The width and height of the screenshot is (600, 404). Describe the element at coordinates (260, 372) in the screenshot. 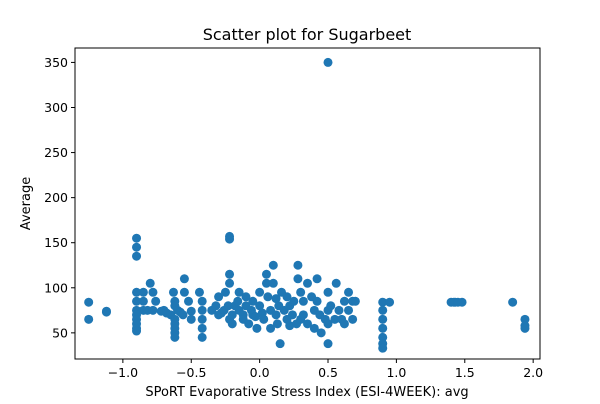

I see `x-tick-label: 0.0` at that location.